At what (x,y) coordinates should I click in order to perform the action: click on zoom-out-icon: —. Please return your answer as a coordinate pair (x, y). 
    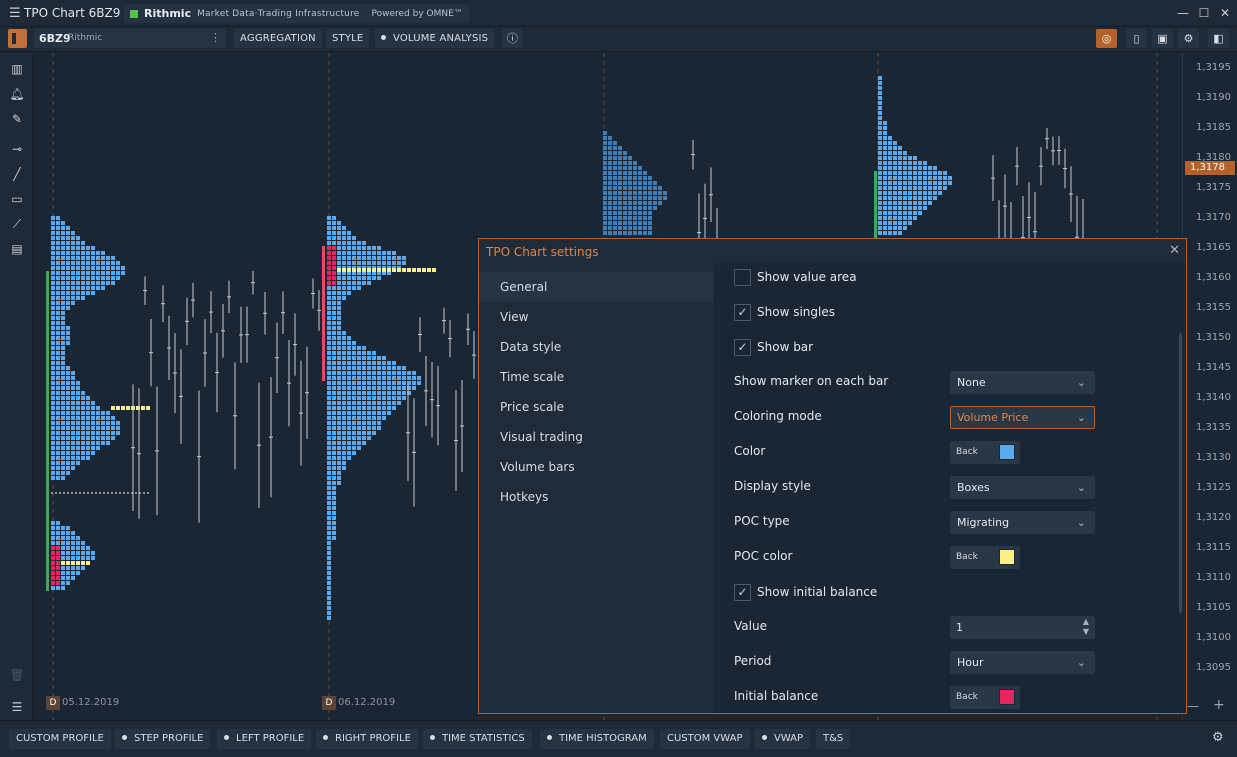
    Looking at the image, I should click on (1193, 706).